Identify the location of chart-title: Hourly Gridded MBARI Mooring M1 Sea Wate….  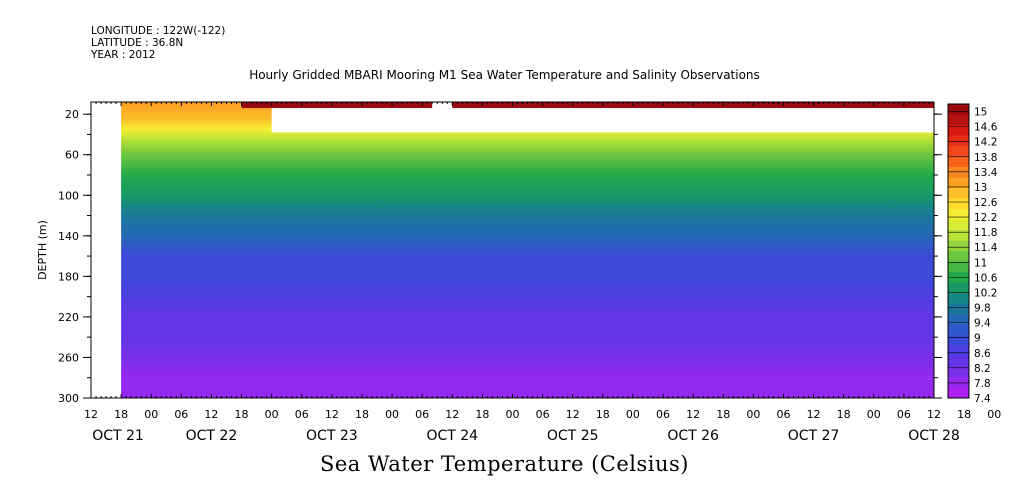
(504, 75).